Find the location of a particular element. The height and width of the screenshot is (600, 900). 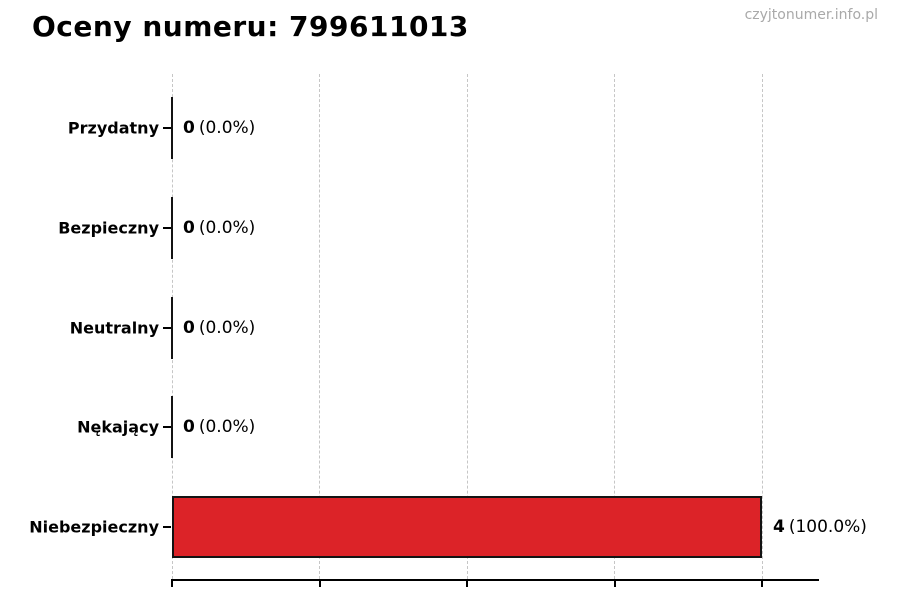

bar is located at coordinates (467, 527).